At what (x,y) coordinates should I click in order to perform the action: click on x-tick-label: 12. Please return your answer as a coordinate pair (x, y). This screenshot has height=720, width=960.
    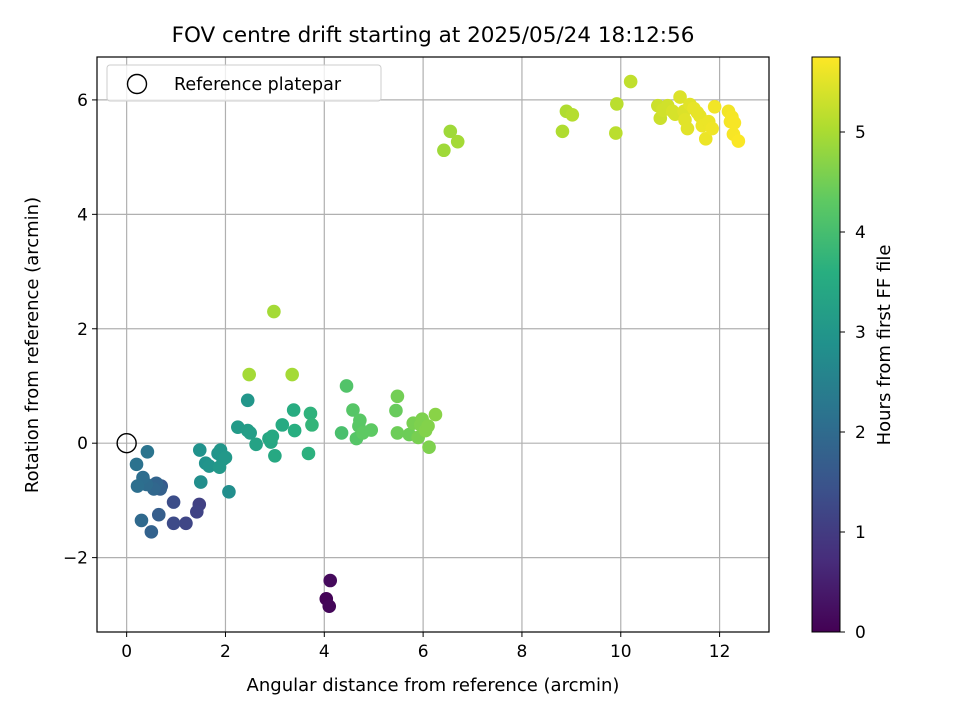
    Looking at the image, I should click on (720, 652).